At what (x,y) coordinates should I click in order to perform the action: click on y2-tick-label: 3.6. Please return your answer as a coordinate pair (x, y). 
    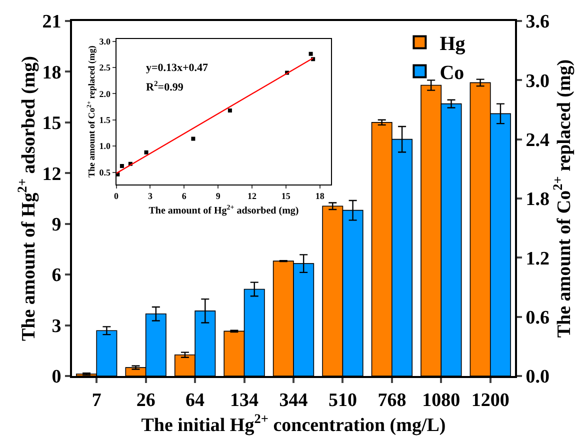
    Looking at the image, I should click on (538, 22).